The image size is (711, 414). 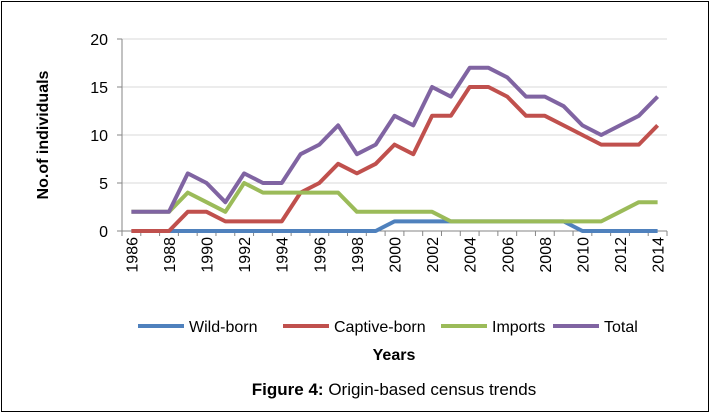 I want to click on x-tick-label: 1986, so click(x=132, y=255).